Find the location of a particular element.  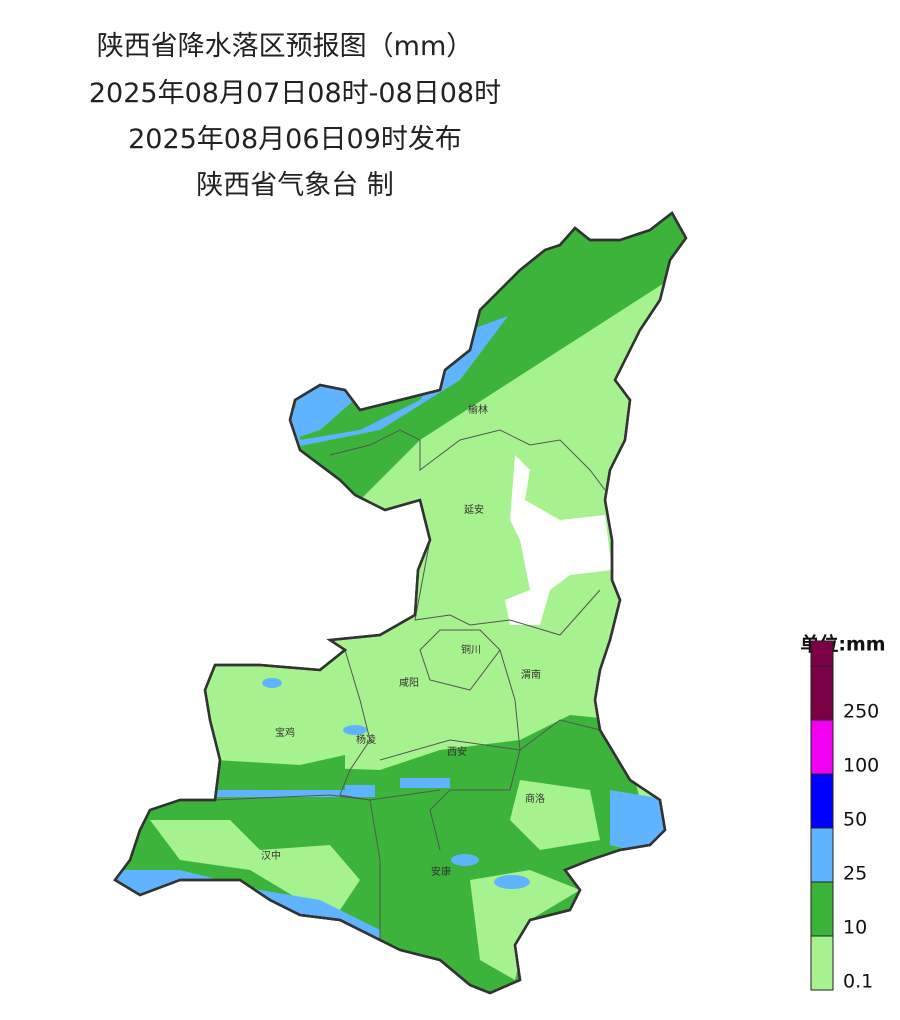

legend: 0.1 10 25 50 100 250 is located at coordinates (844, 816).